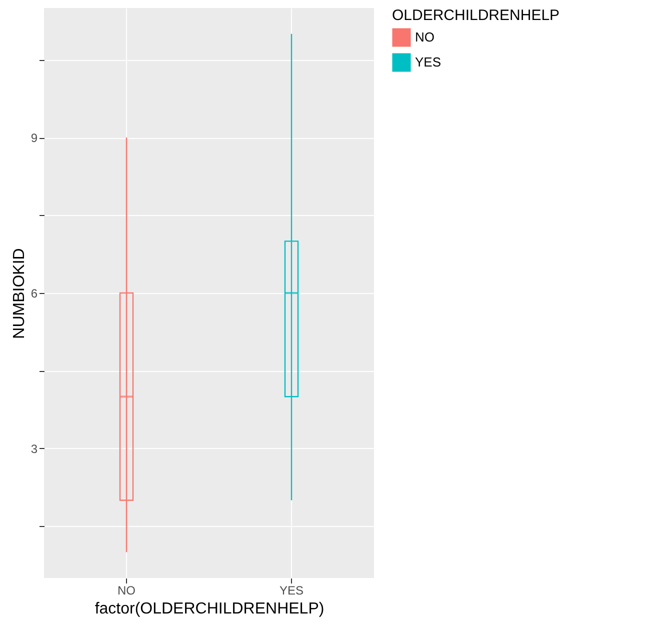  Describe the element at coordinates (428, 62) in the screenshot. I see `legend-label: YES` at that location.